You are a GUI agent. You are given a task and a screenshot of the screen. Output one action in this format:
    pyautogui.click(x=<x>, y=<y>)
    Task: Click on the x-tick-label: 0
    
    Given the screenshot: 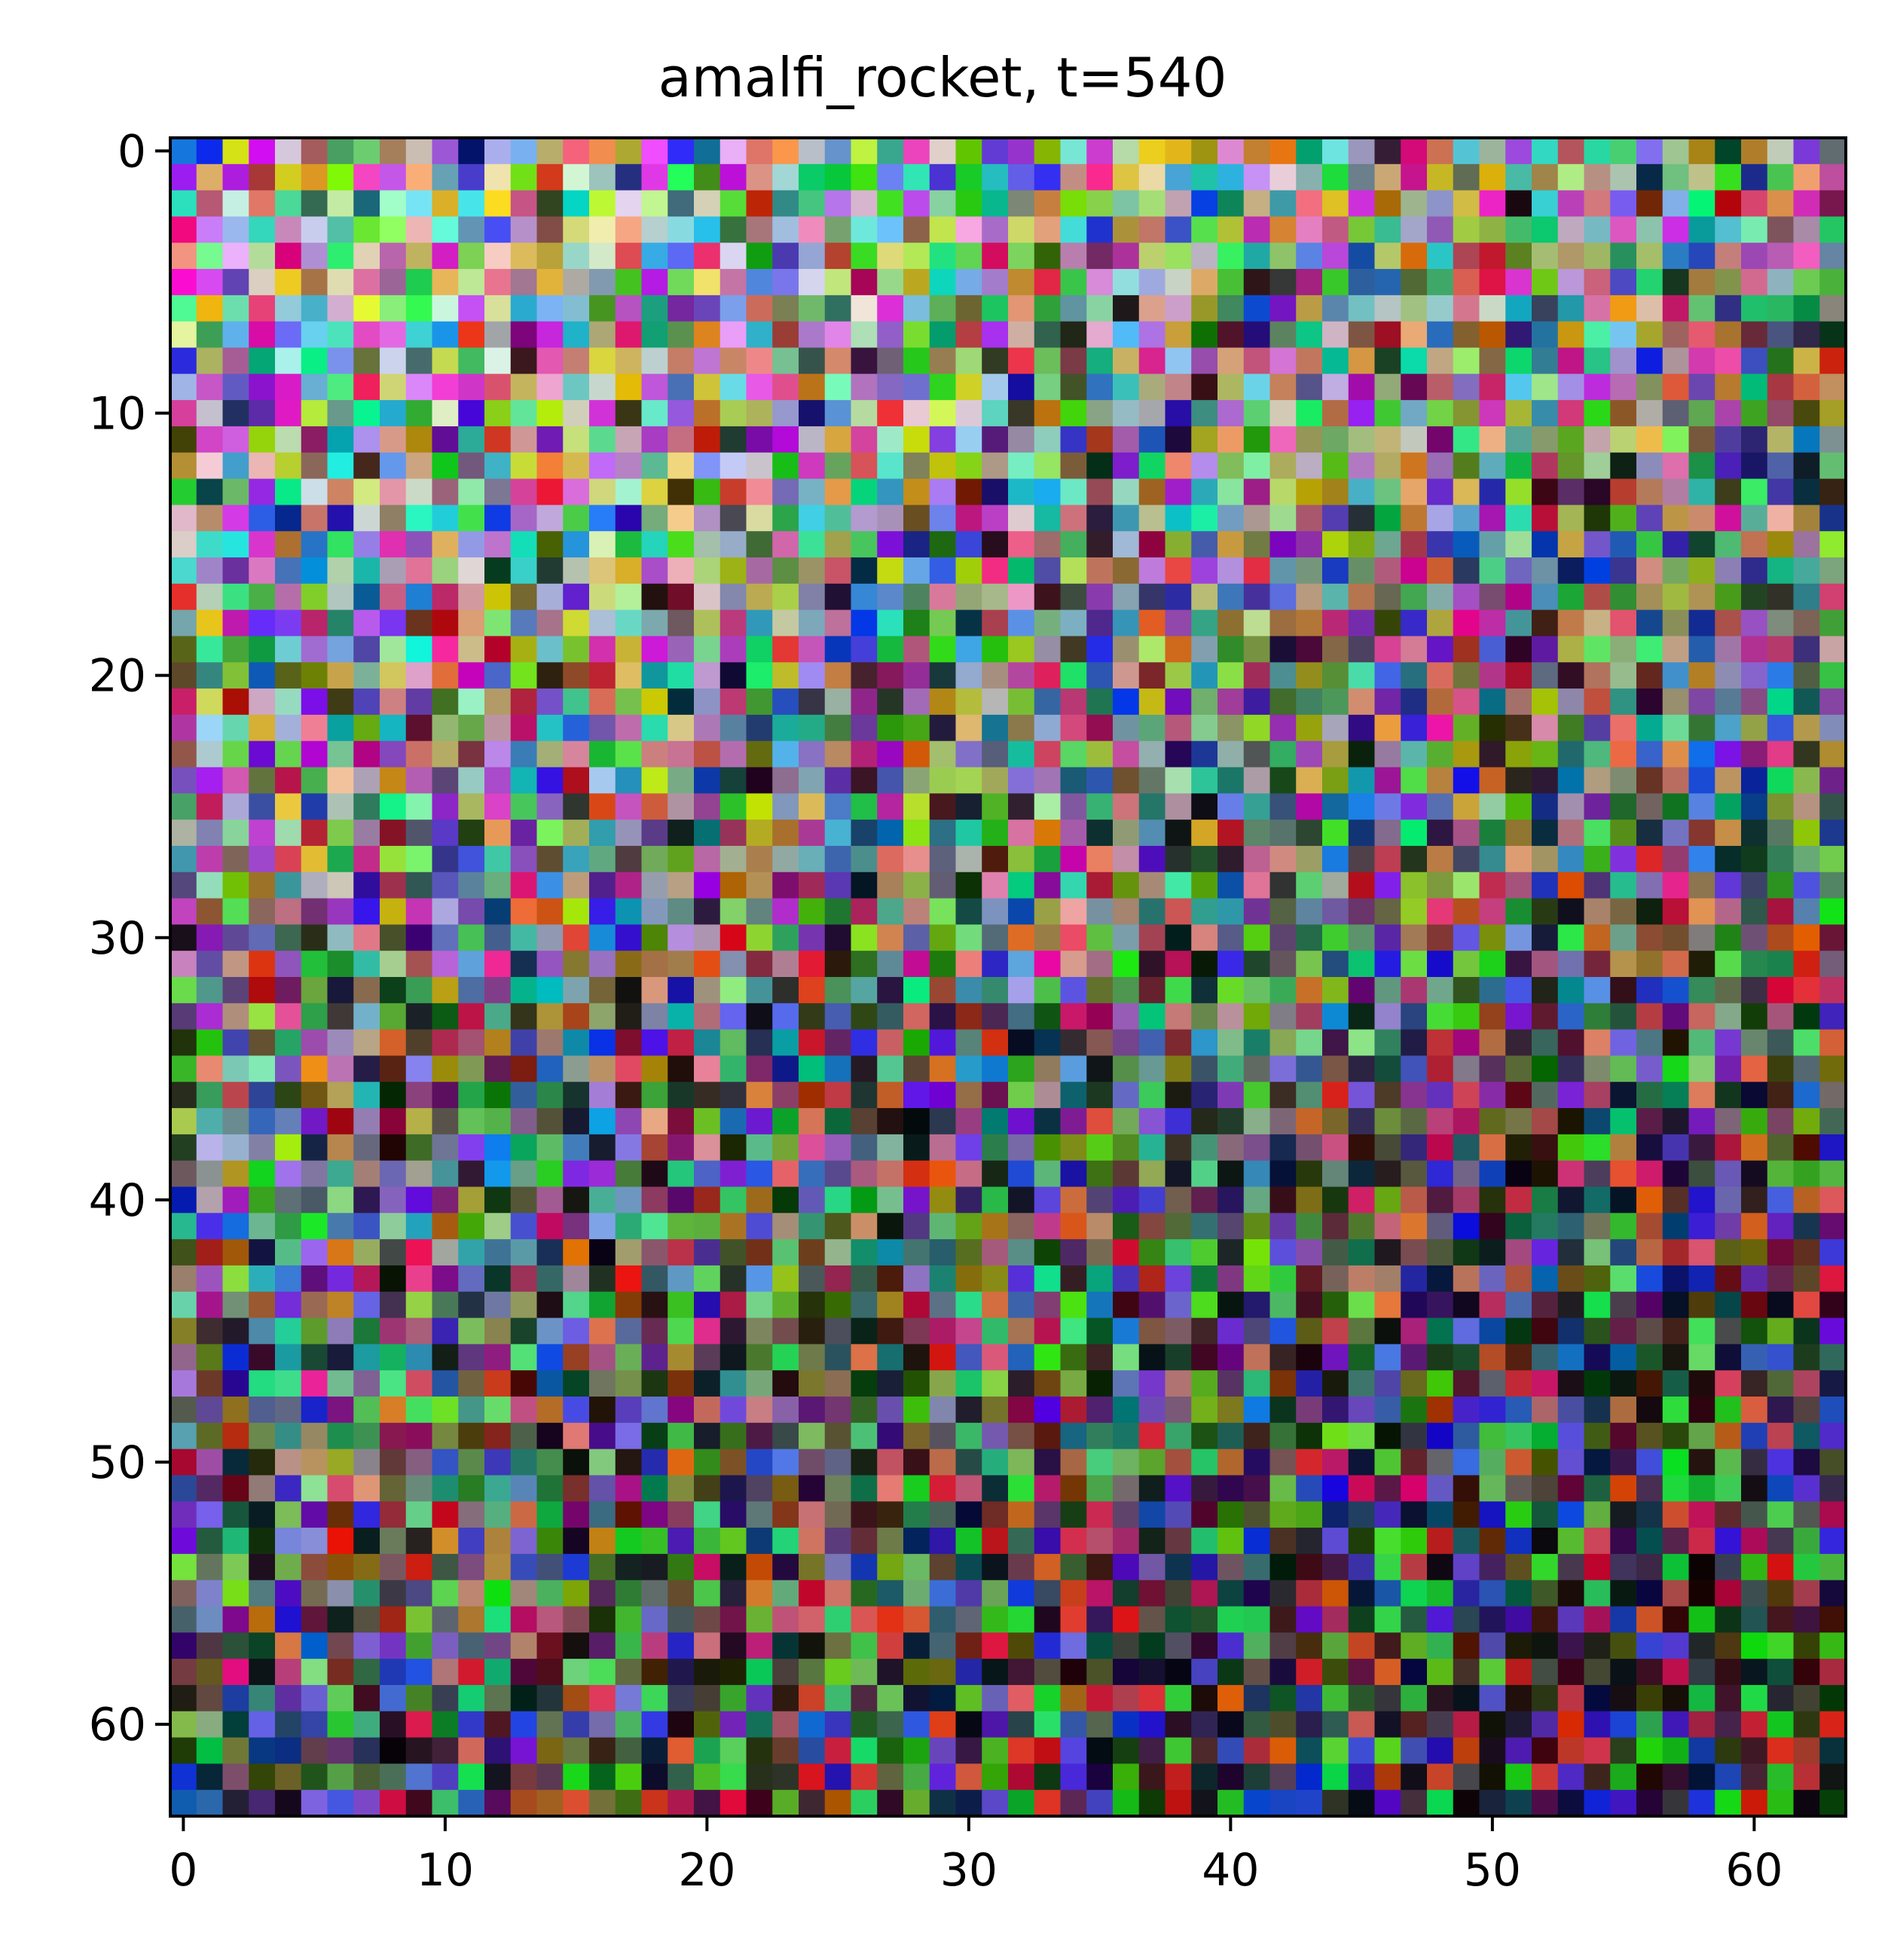 What is the action you would take?
    pyautogui.click(x=183, y=1870)
    